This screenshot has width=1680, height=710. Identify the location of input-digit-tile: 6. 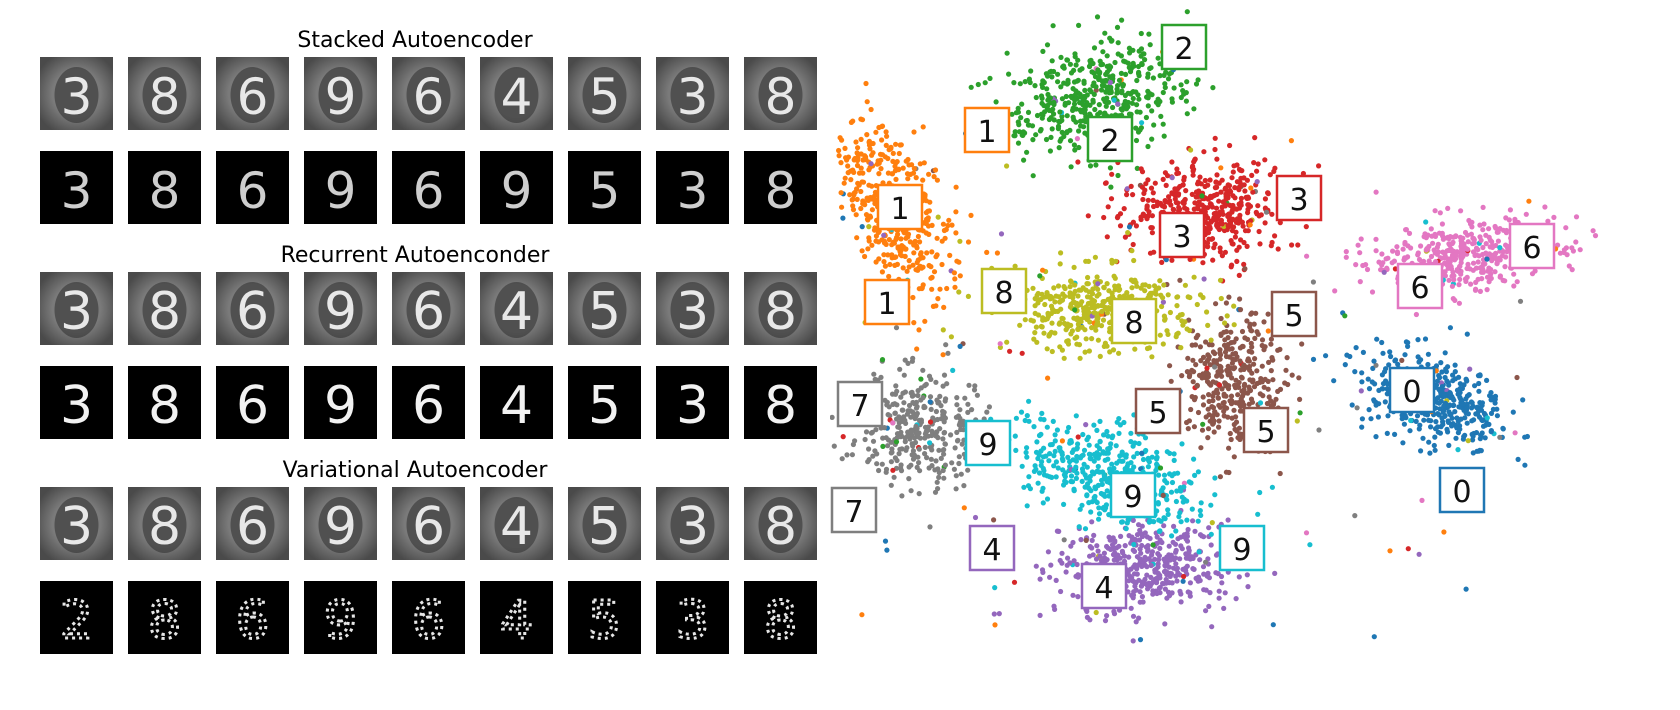
(428, 523).